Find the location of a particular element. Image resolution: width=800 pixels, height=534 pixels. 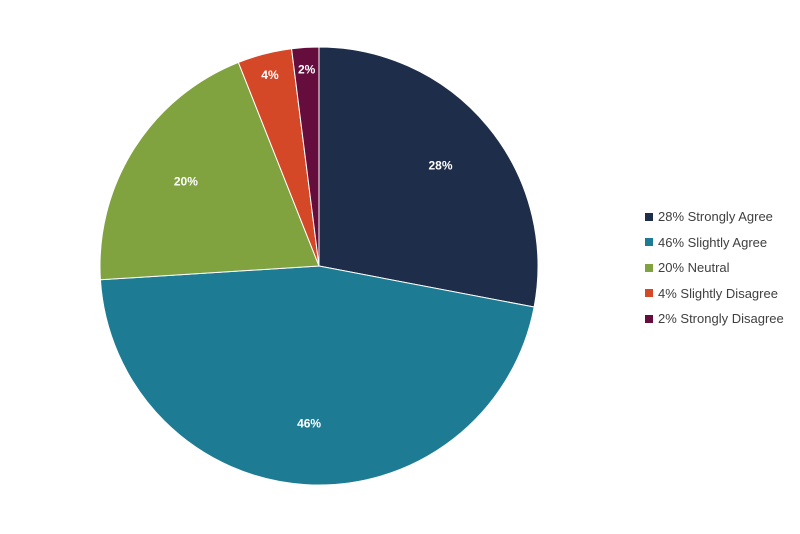

legend-label-4: 2% Strongly Disagree is located at coordinates (721, 319).